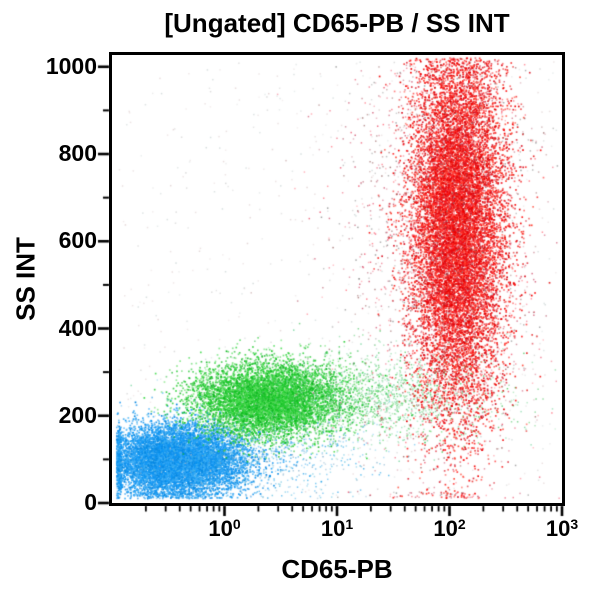 Image resolution: width=600 pixels, height=600 pixels. What do you see at coordinates (337, 569) in the screenshot?
I see `x-axis-label: CD65-PB` at bounding box center [337, 569].